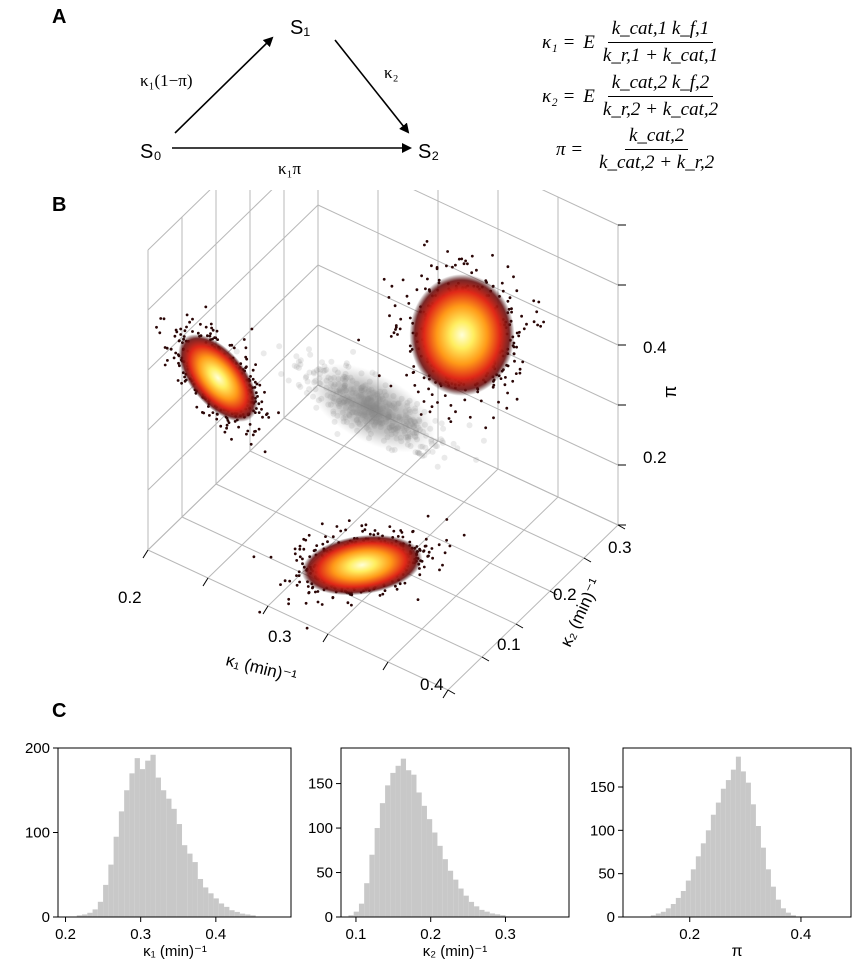 The width and height of the screenshot is (852, 964). What do you see at coordinates (300, 28) in the screenshot?
I see `state-s1: S₁` at bounding box center [300, 28].